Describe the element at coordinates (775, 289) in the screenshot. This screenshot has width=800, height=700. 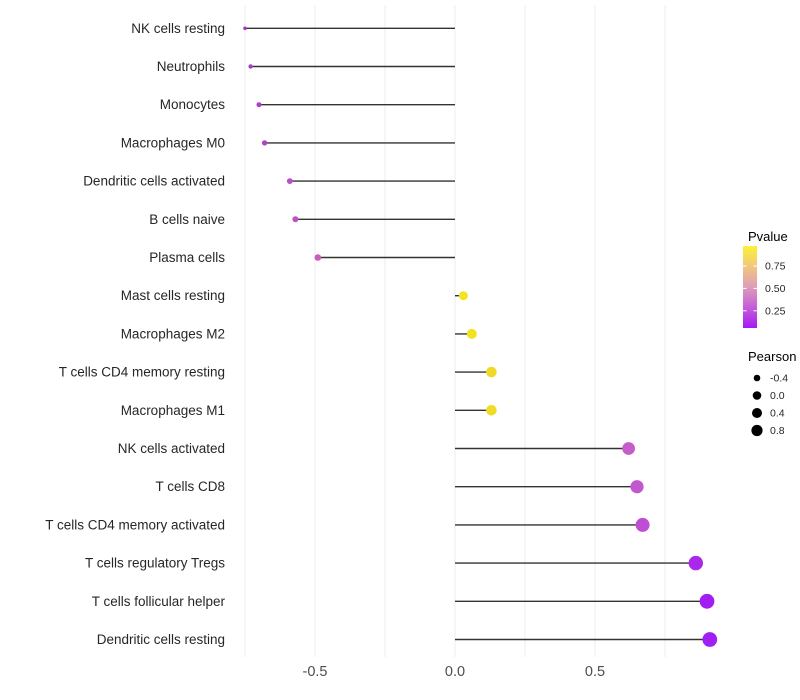
I see `pvalue-tick-label: 0.50` at that location.